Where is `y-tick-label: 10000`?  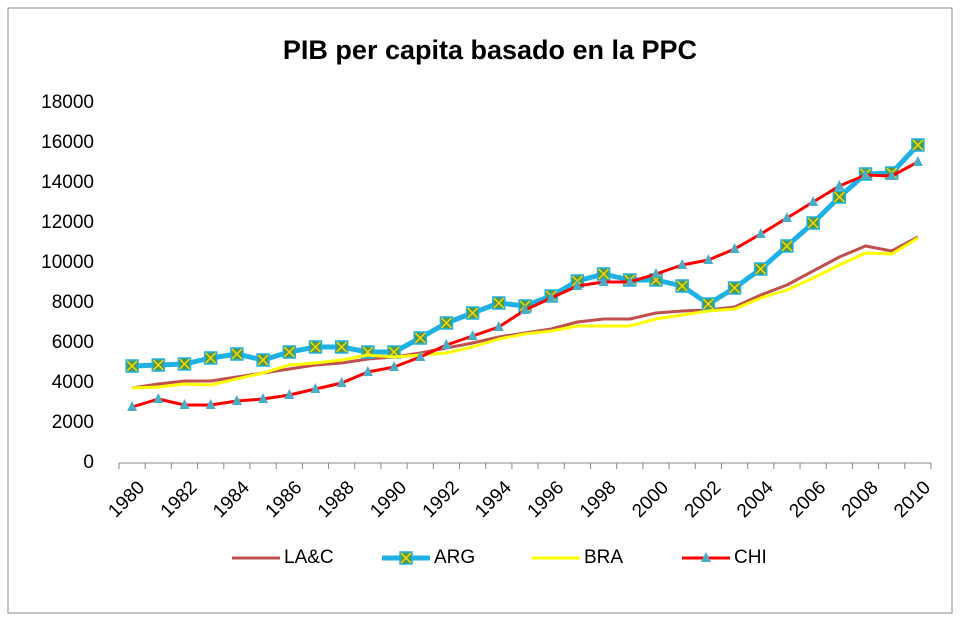 y-tick-label: 10000 is located at coordinates (67, 262).